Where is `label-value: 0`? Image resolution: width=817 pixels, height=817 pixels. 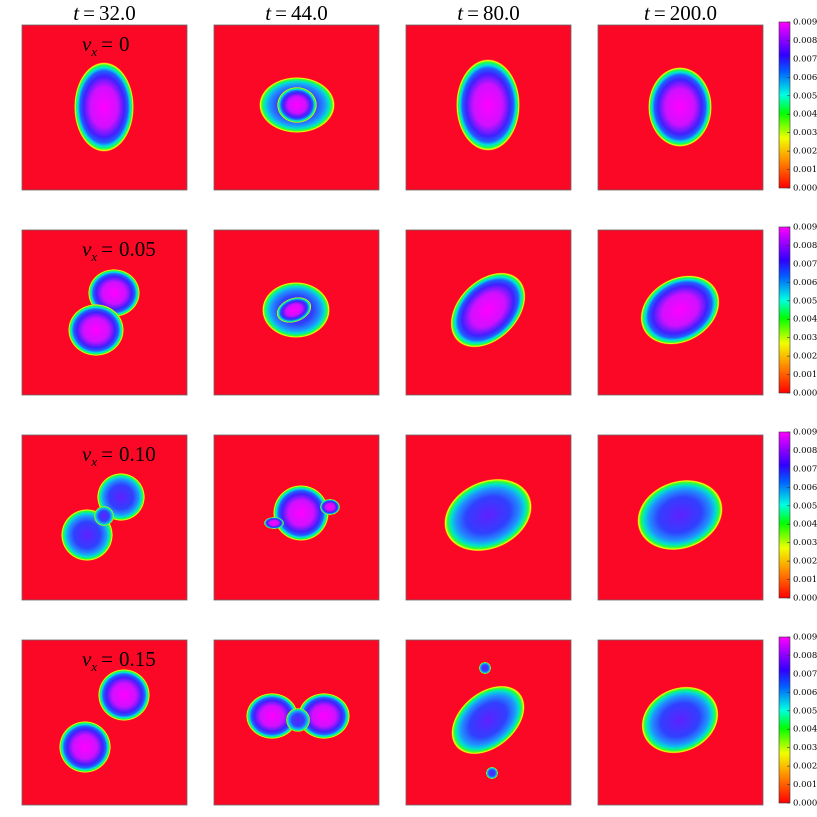
label-value: 0 is located at coordinates (124, 44).